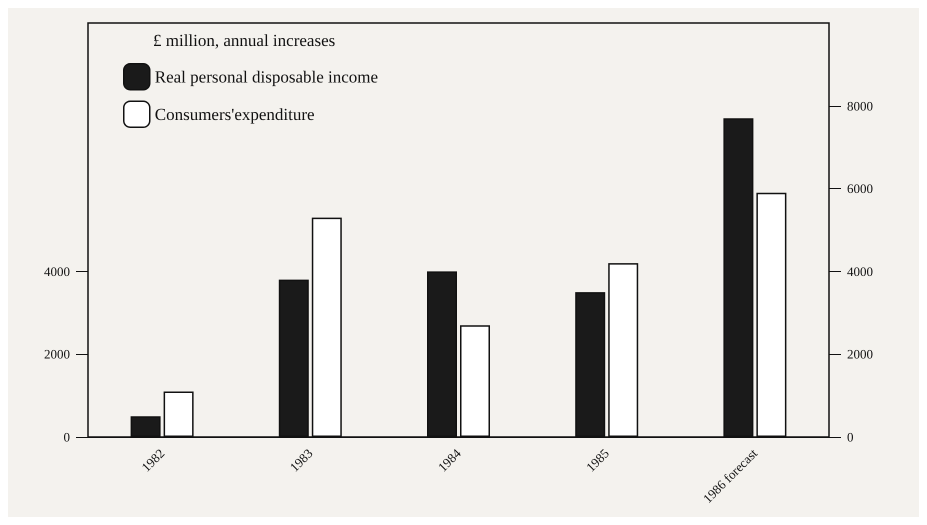 Image resolution: width=927 pixels, height=525 pixels. What do you see at coordinates (850, 437) in the screenshot?
I see `y2-tick-label: 0` at bounding box center [850, 437].